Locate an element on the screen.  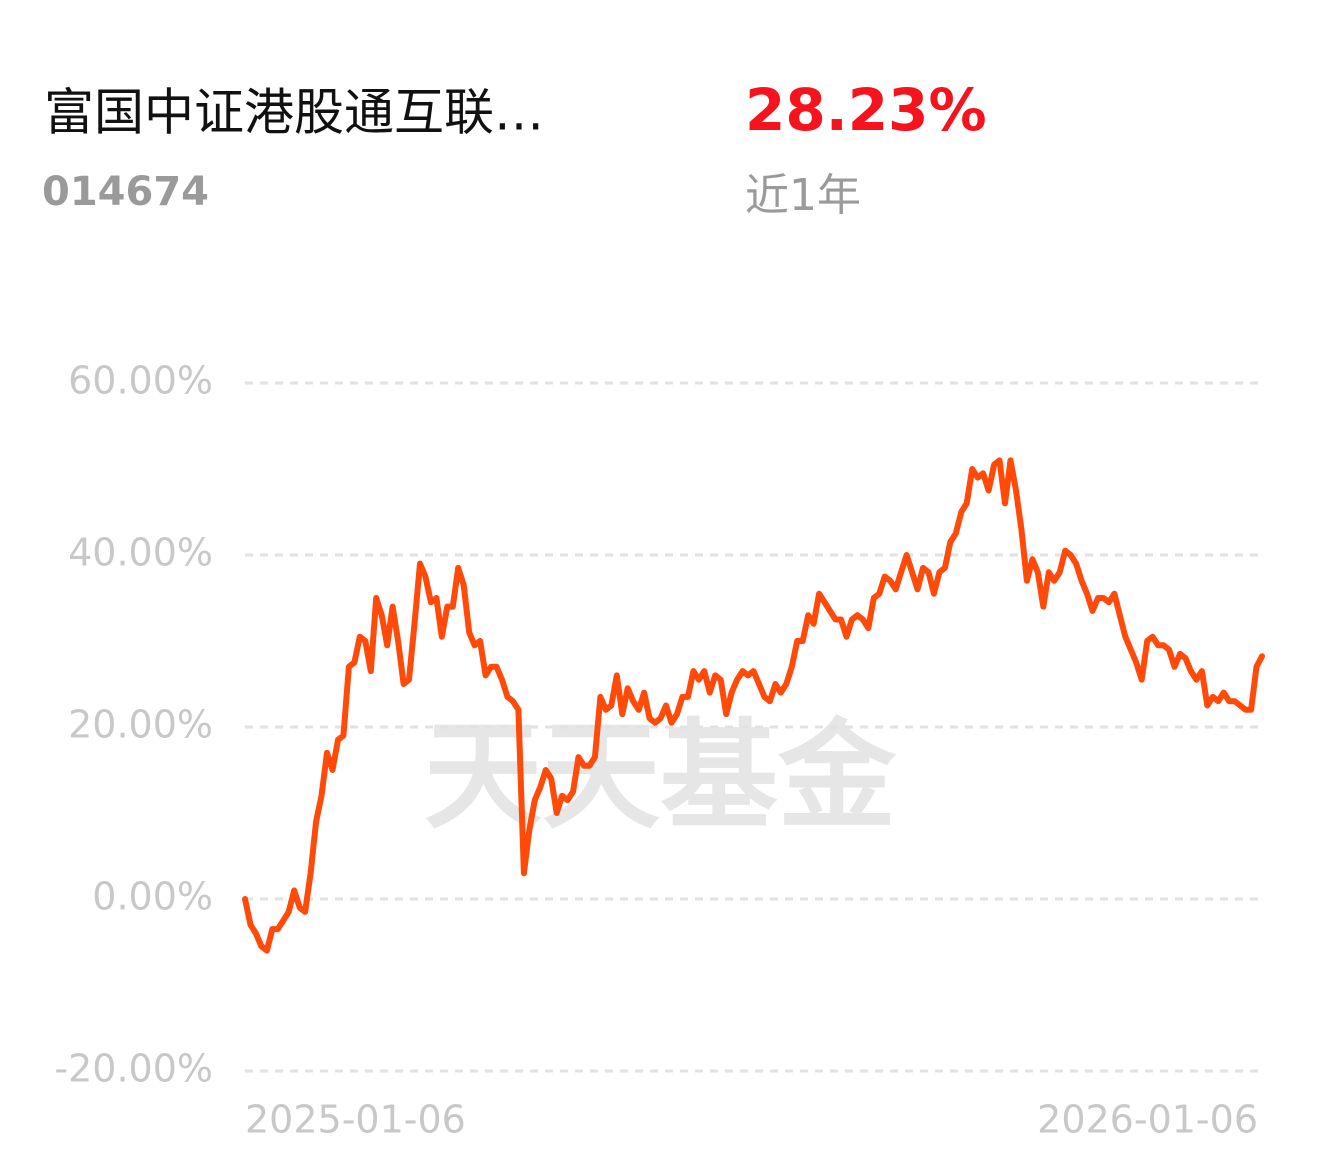
y-tick-label: 20.00% is located at coordinates (140, 725).